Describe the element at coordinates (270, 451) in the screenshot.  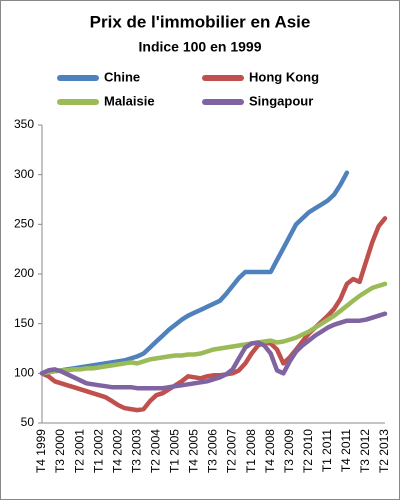
I see `x-tick-label: T4 2008` at that location.